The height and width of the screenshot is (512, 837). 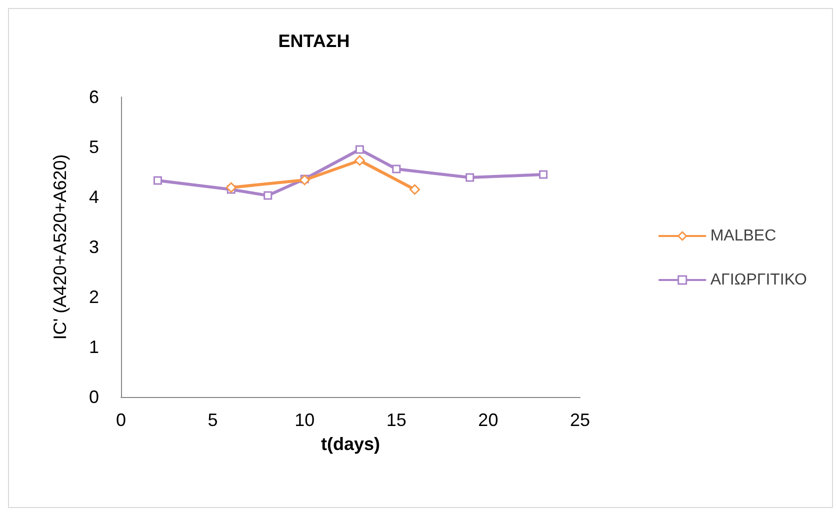 What do you see at coordinates (350, 444) in the screenshot?
I see `x-axis-title: t(days)` at bounding box center [350, 444].